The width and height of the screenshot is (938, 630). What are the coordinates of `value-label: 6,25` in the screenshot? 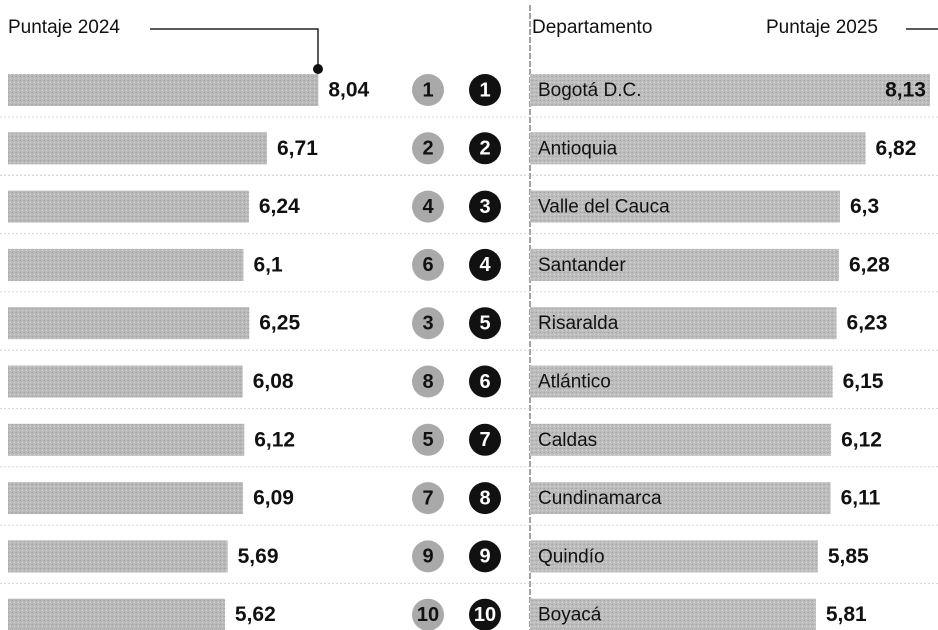 It's located at (279, 323).